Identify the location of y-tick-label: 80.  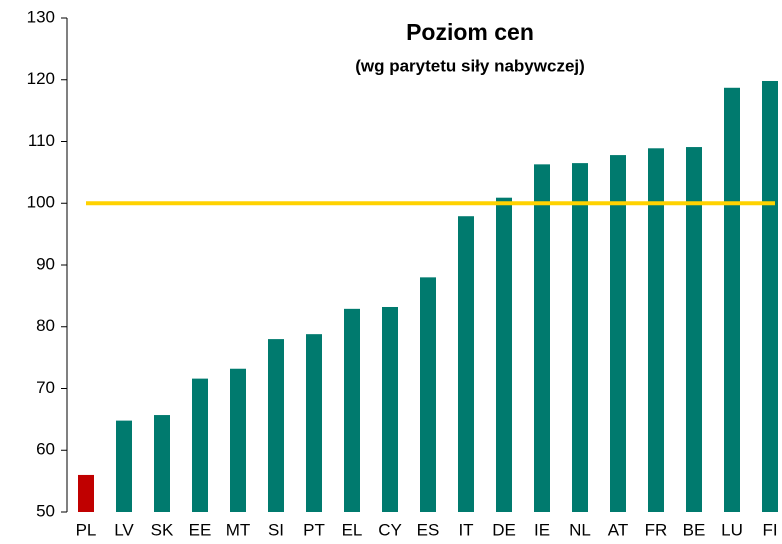
(45, 325).